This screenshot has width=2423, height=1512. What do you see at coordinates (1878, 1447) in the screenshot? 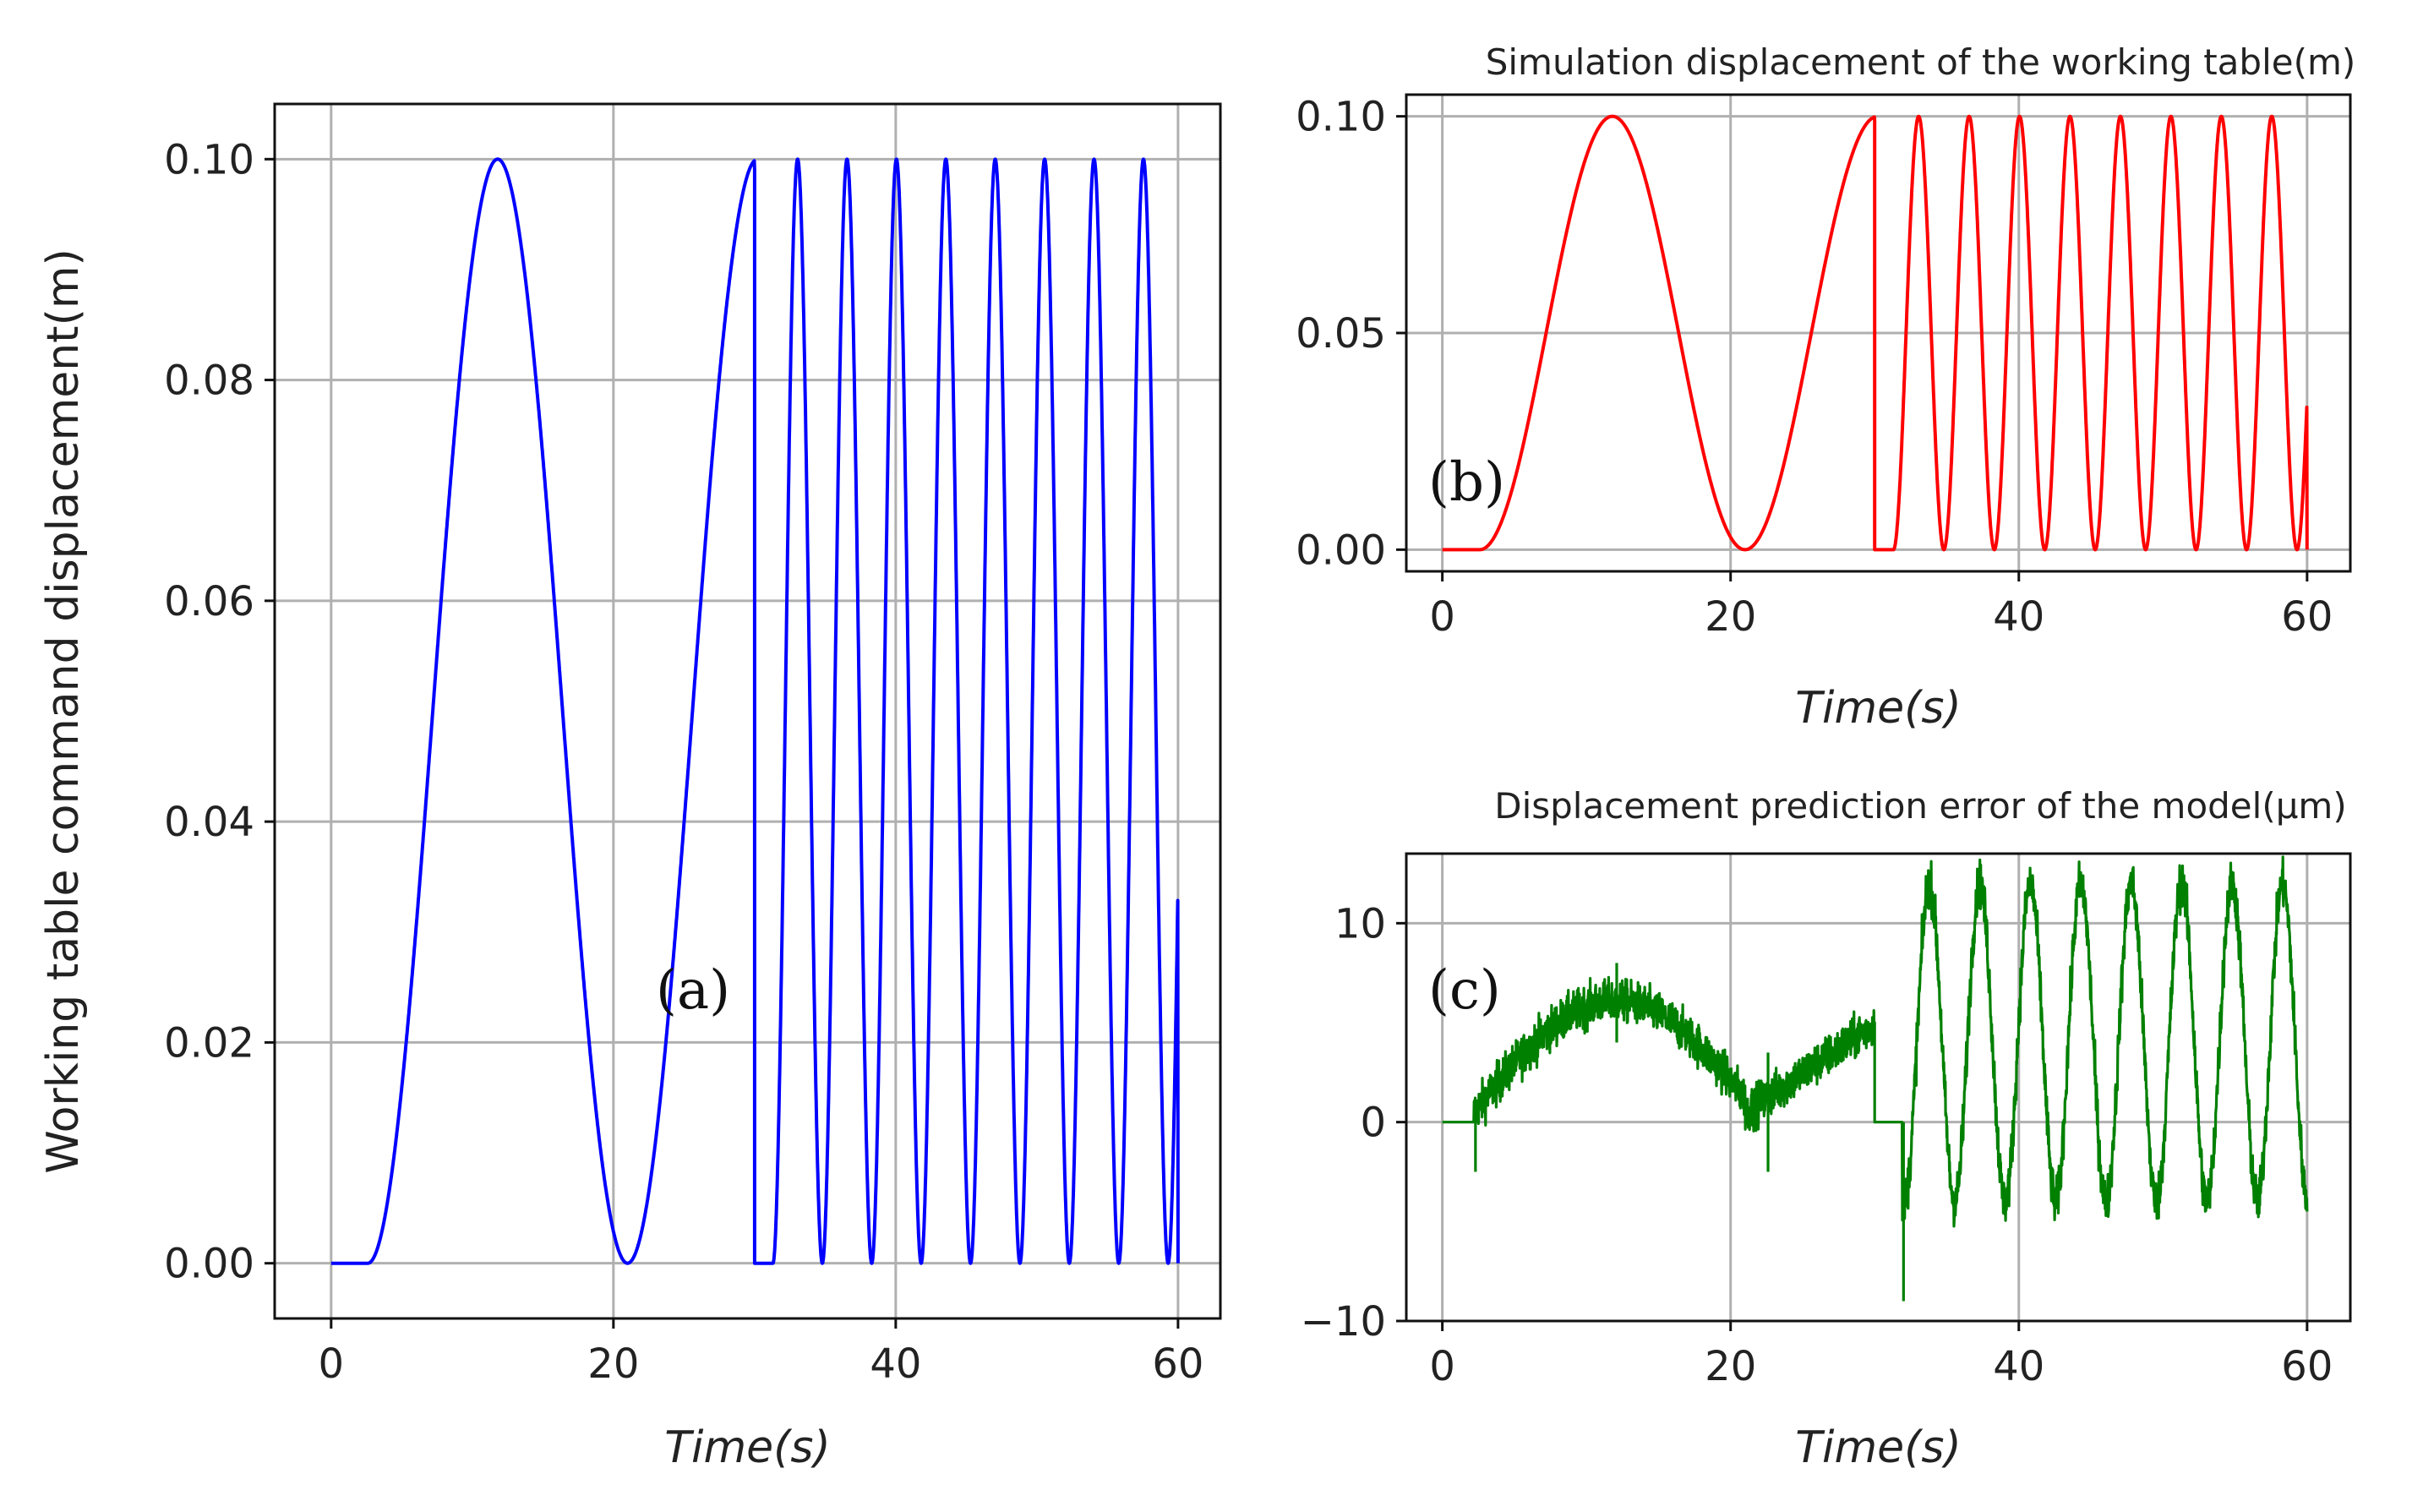
I see `panel-c-xlabel: Time(s)` at bounding box center [1878, 1447].